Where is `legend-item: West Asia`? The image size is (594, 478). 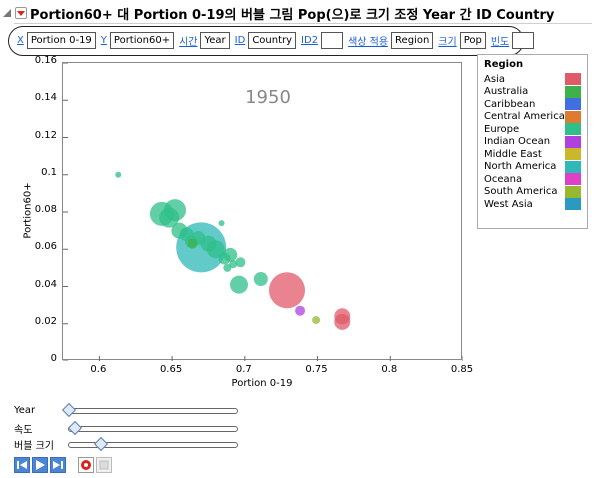
legend-item: West Asia is located at coordinates (532, 204).